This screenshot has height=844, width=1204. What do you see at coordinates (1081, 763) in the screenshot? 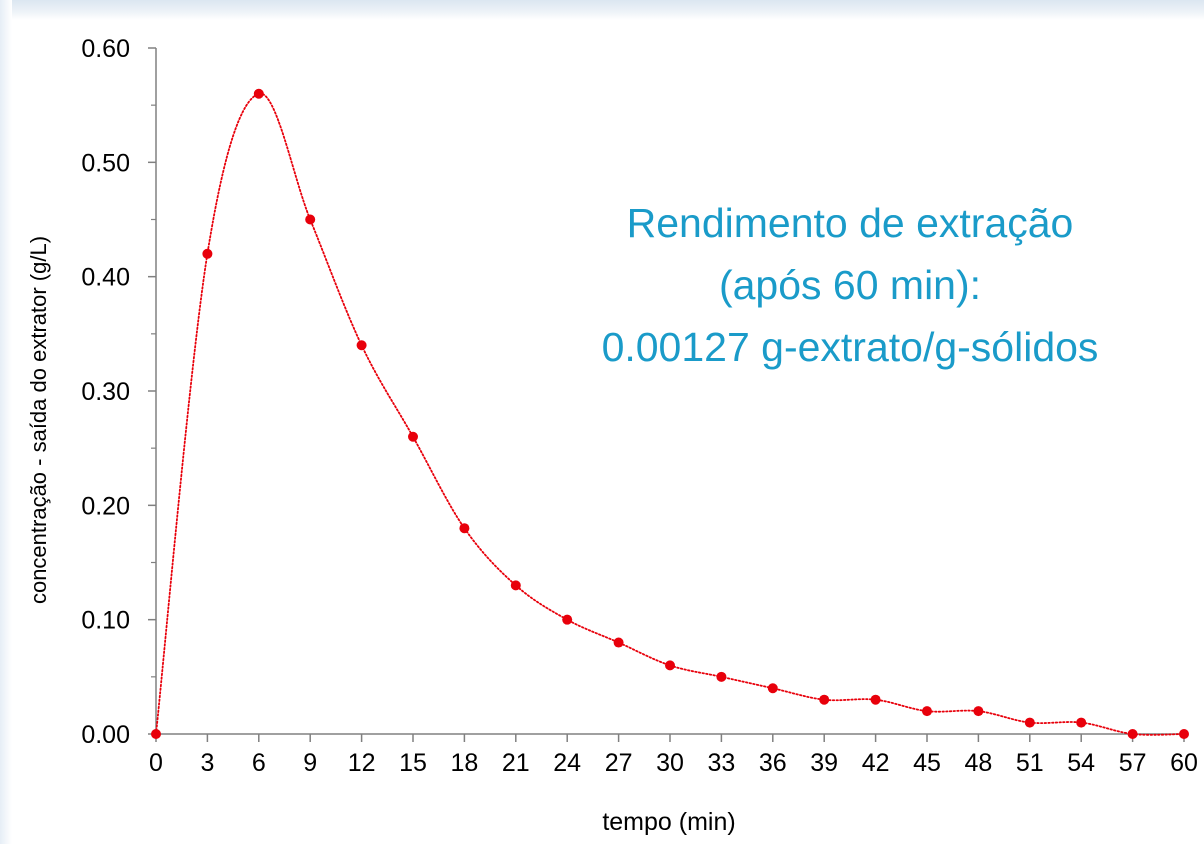
I see `x-tick-label: 54` at bounding box center [1081, 763].